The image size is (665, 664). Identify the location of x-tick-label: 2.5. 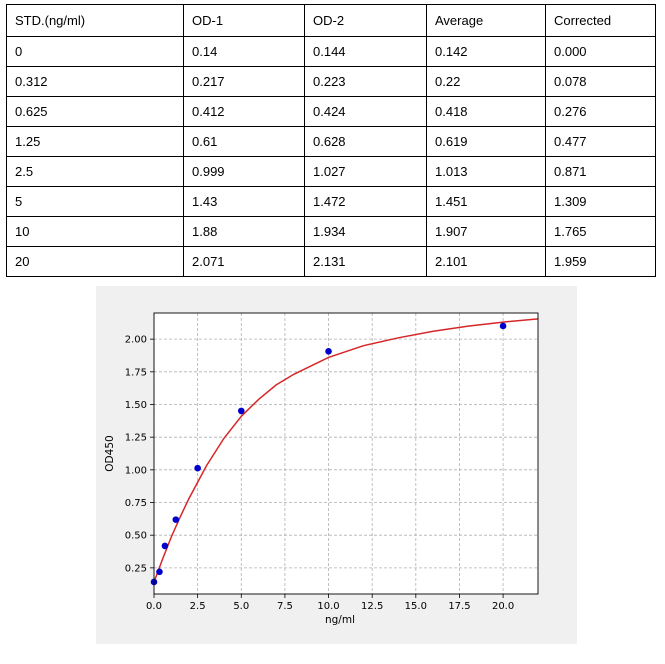
(198, 606).